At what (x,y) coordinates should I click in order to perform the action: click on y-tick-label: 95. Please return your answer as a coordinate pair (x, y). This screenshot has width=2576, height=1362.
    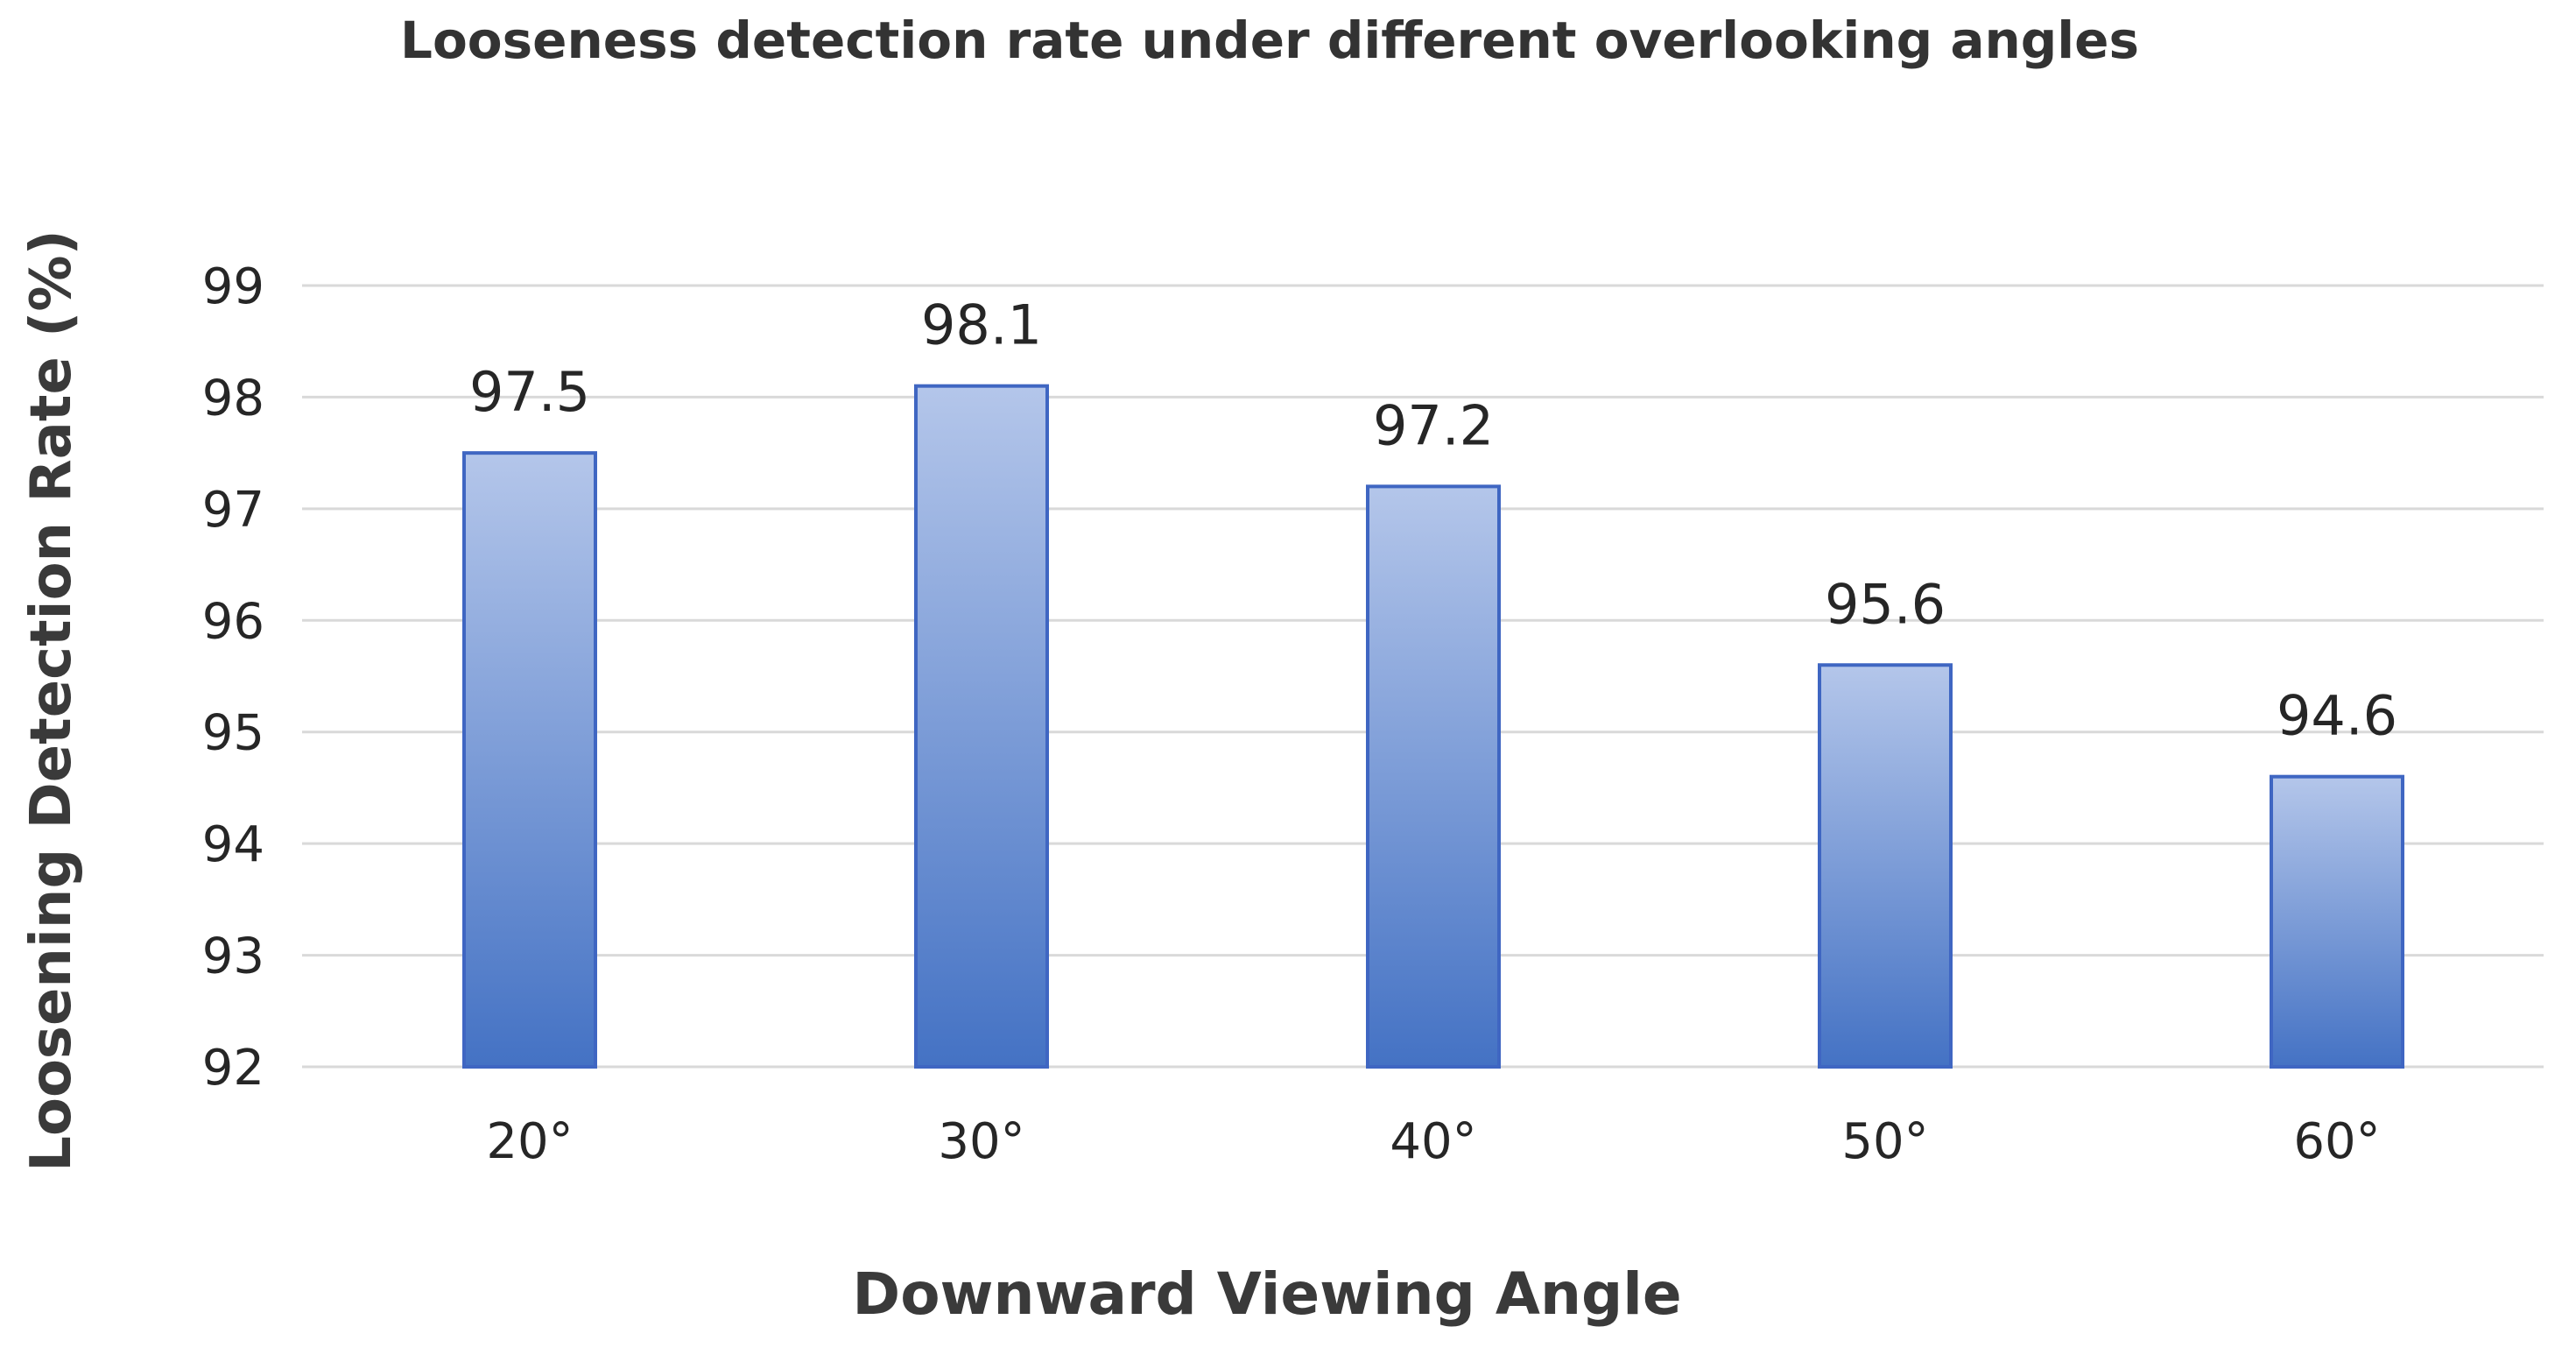
    Looking at the image, I should click on (233, 734).